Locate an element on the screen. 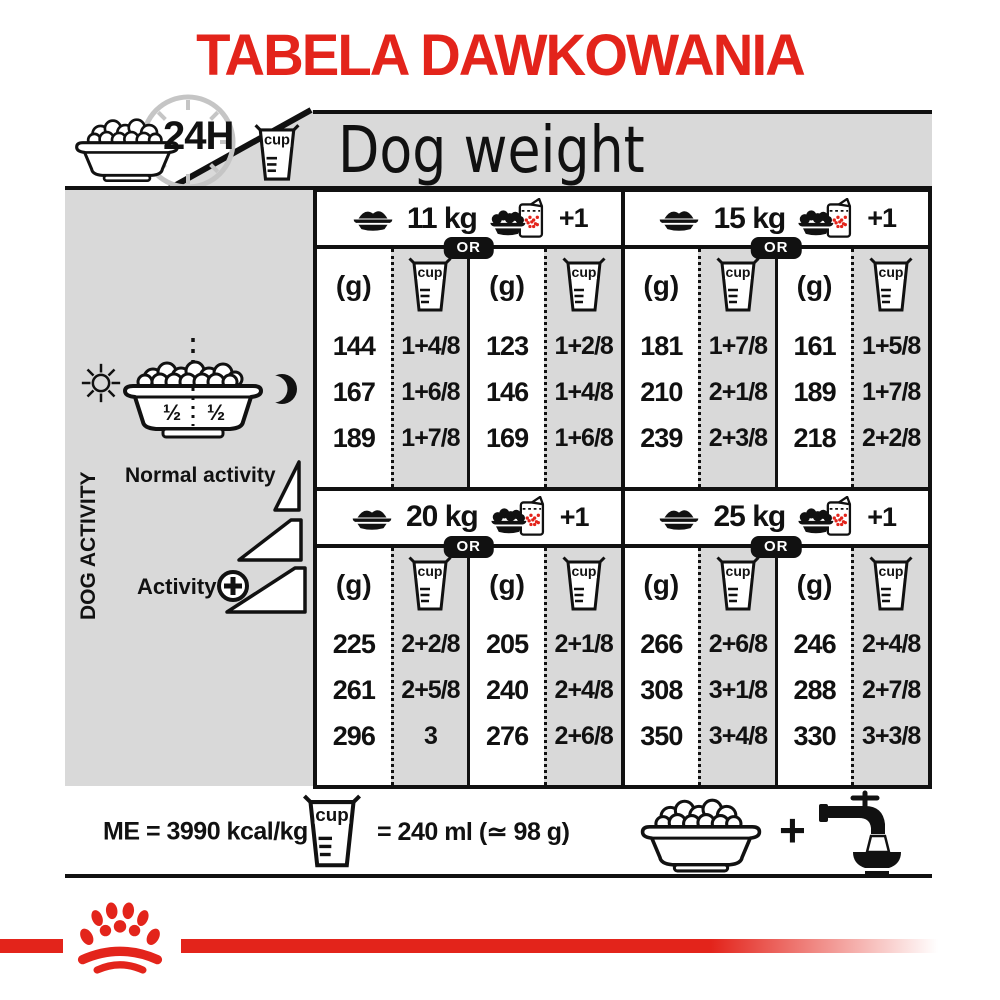 This screenshot has height=1000, width=1000. weight-section: 20 kg +1 OR is located at coordinates (469, 637).